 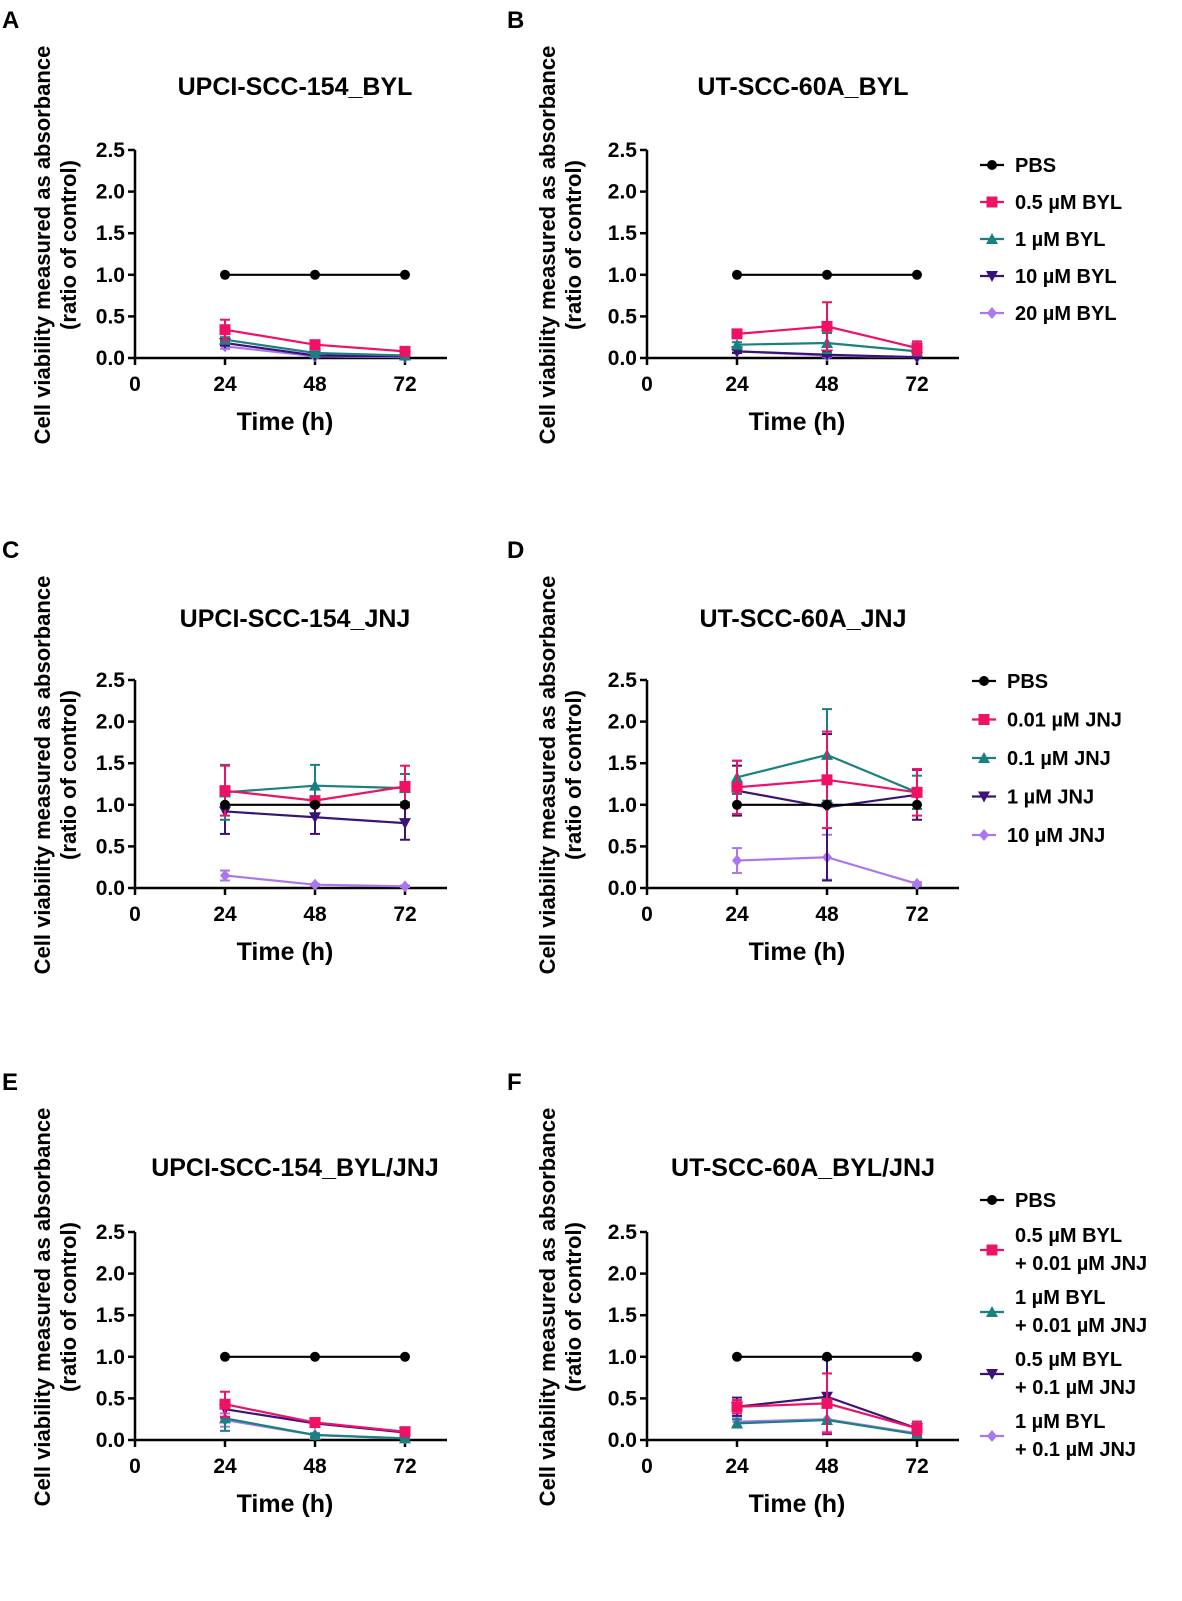 I want to click on series-0-5-m-byl, so click(x=827, y=328).